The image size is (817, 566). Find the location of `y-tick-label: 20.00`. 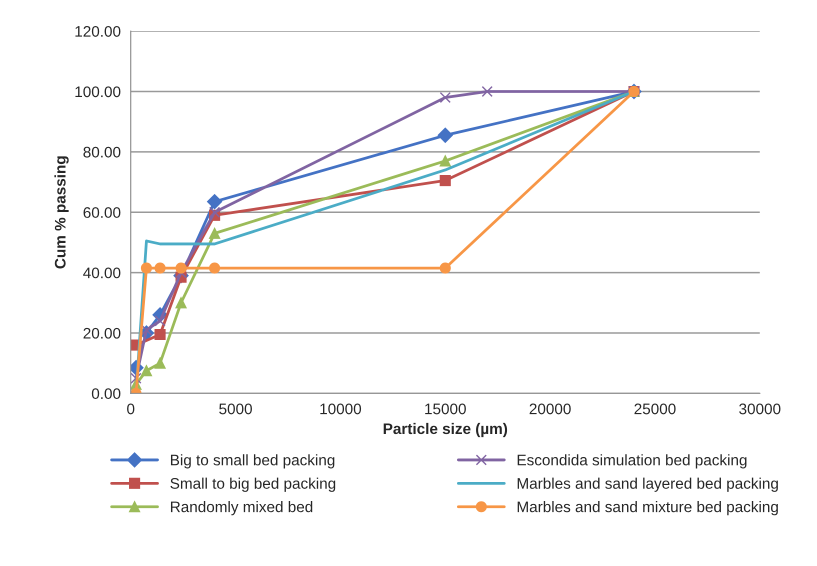

y-tick-label: 20.00 is located at coordinates (102, 333).